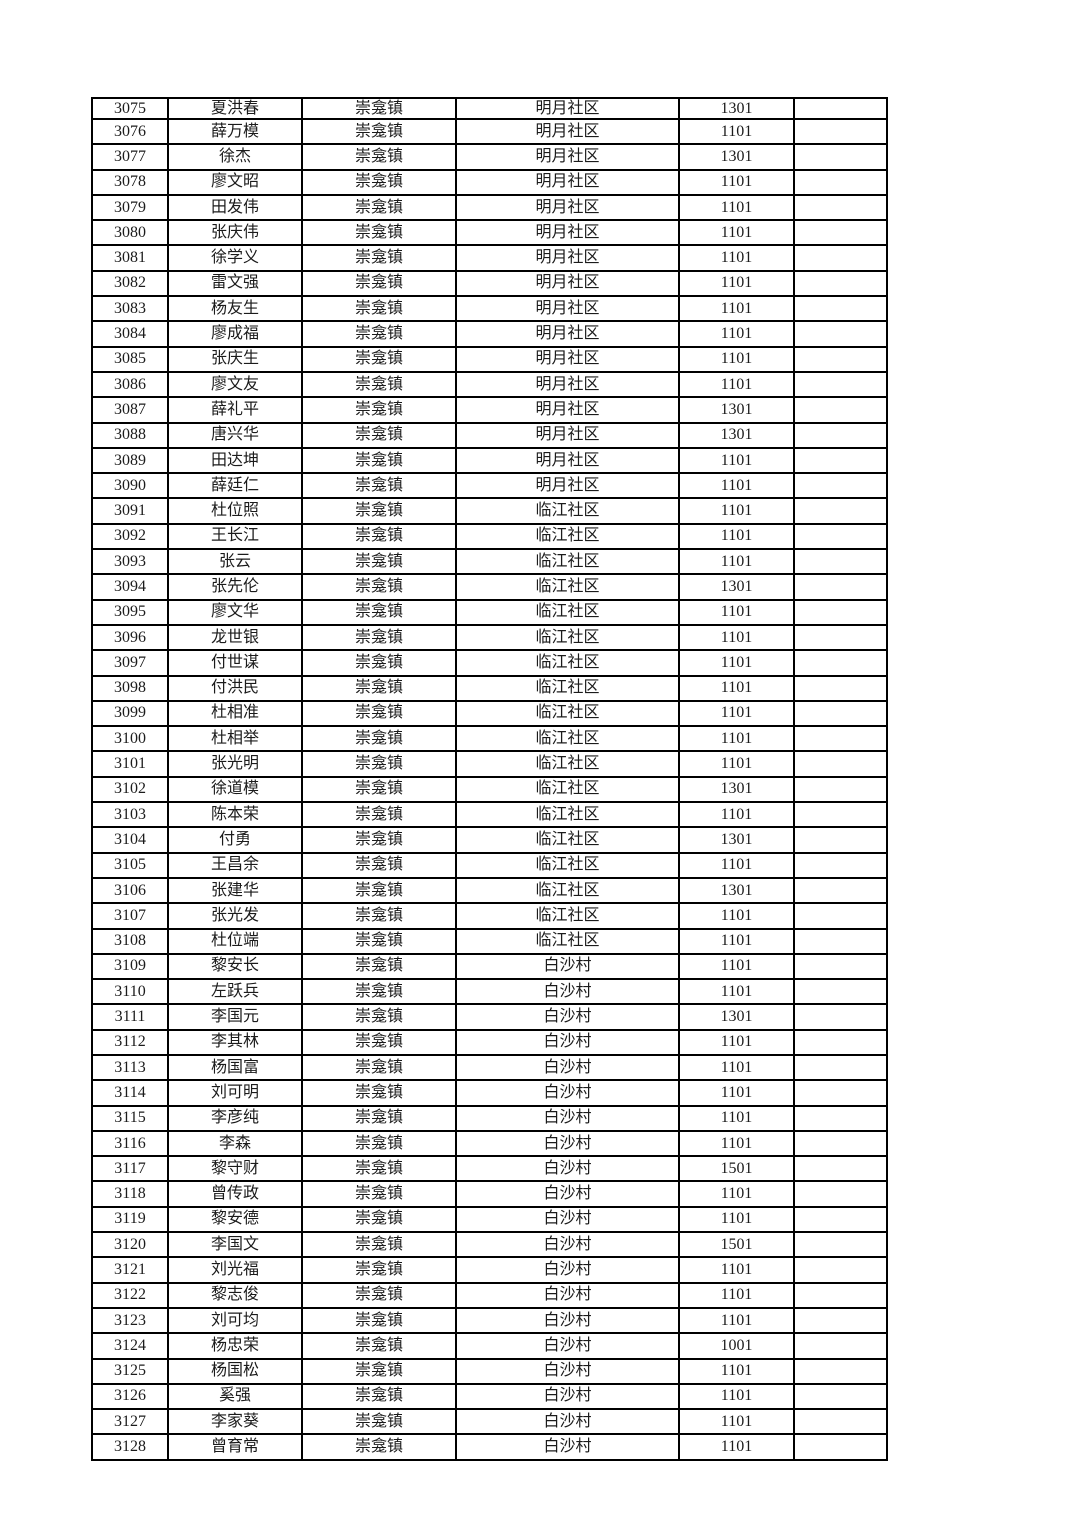 The width and height of the screenshot is (1074, 1520). I want to click on cell-name: 廖成福, so click(235, 334).